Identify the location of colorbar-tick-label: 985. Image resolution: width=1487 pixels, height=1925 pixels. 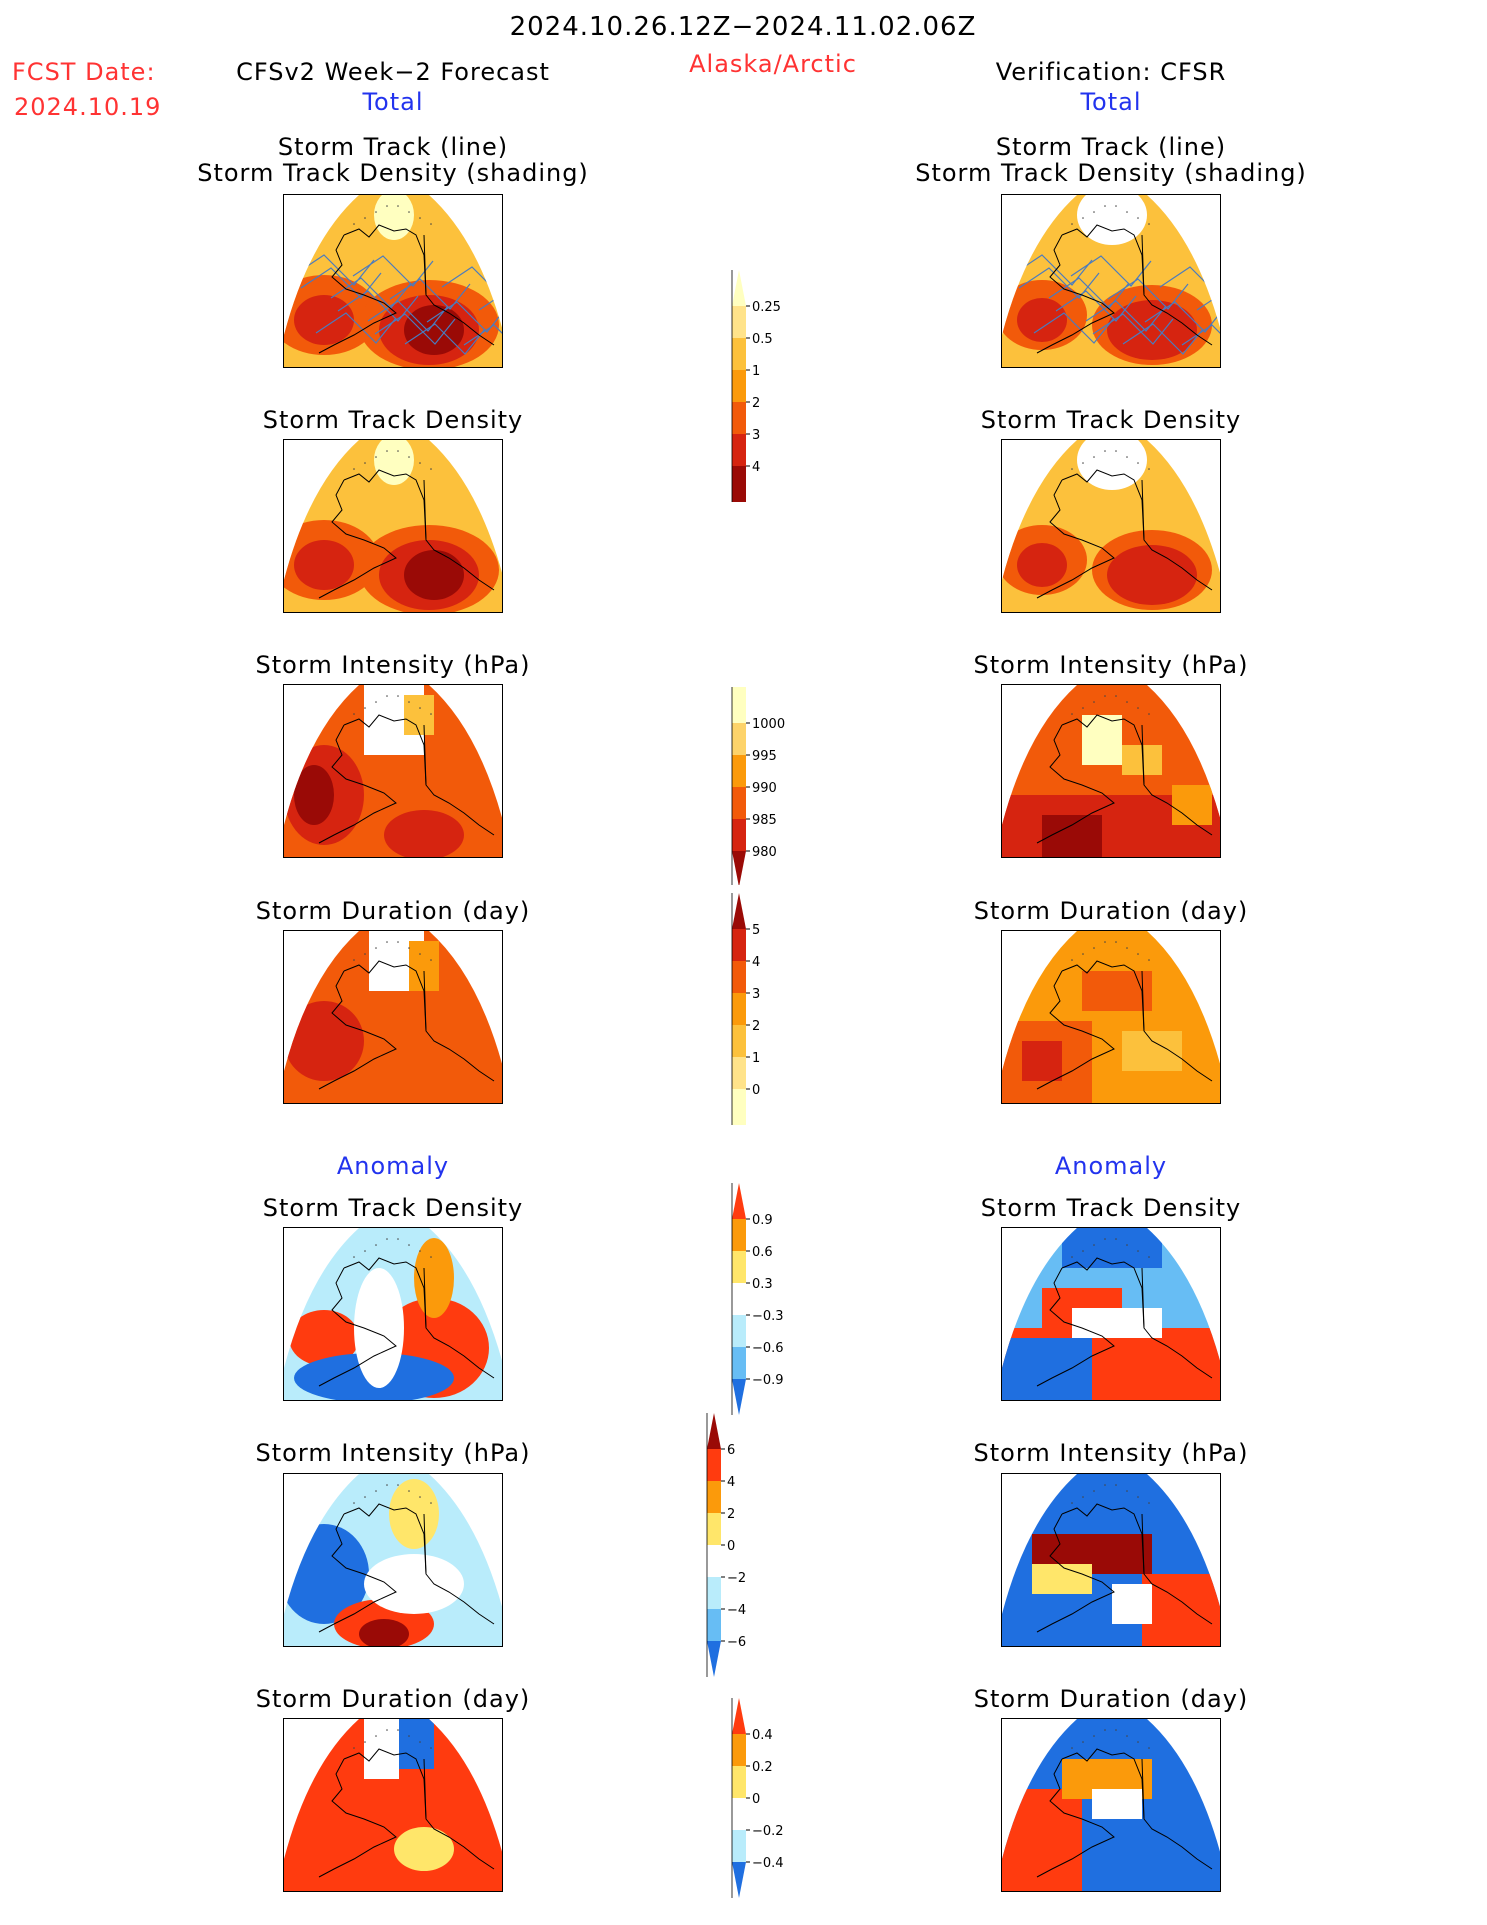
(764, 820).